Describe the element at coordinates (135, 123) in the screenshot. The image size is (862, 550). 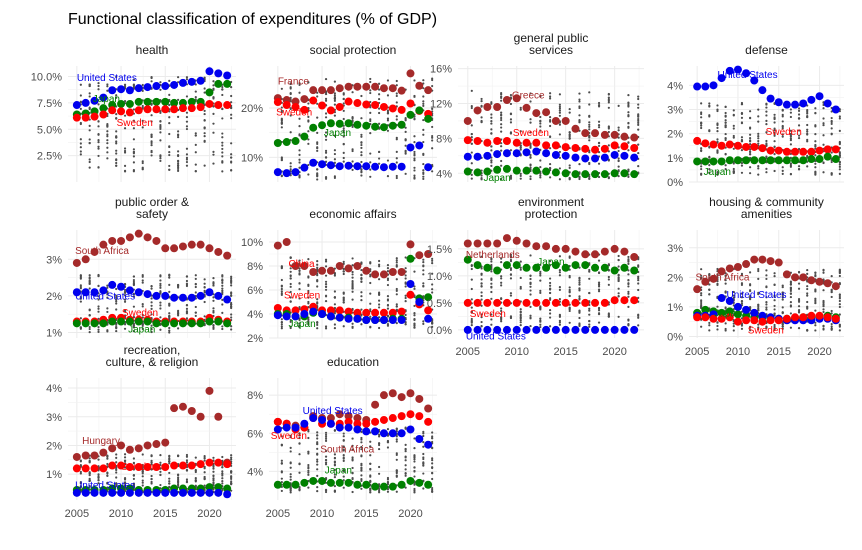
I see `series-label: Sweden` at that location.